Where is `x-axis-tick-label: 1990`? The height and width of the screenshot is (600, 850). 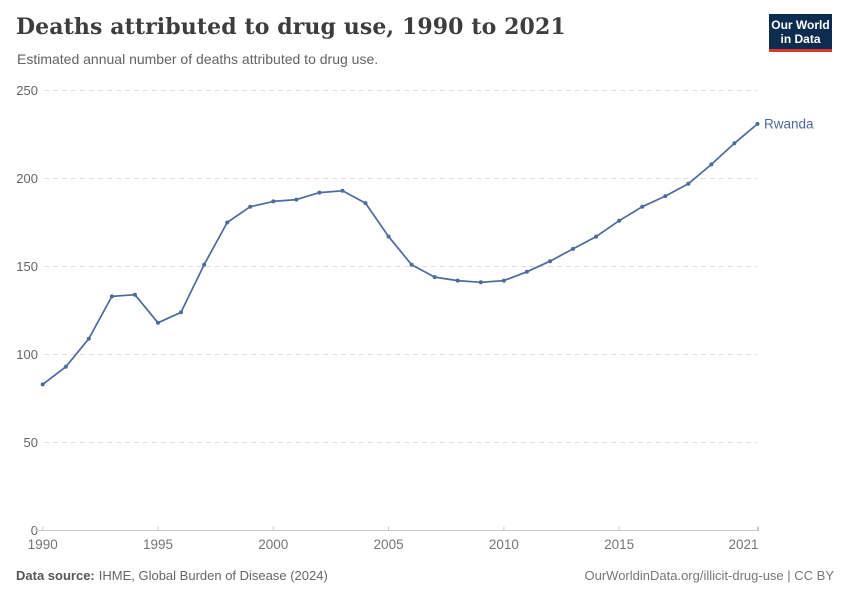
x-axis-tick-label: 1990 is located at coordinates (43, 544).